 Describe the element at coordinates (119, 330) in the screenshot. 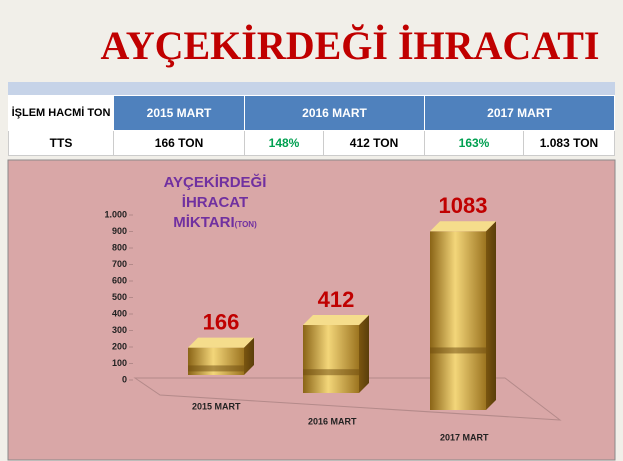

I see `y-tick-label: 300` at that location.